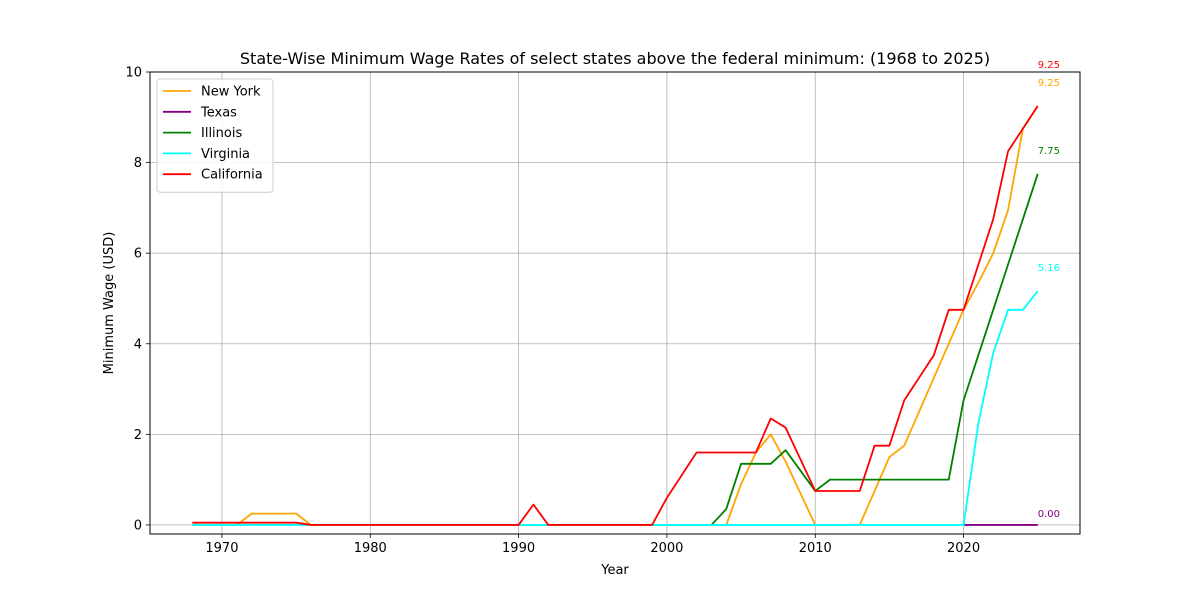 This screenshot has width=1200, height=600. Describe the element at coordinates (1049, 151) in the screenshot. I see `end-label-illinois: 7.75` at that location.